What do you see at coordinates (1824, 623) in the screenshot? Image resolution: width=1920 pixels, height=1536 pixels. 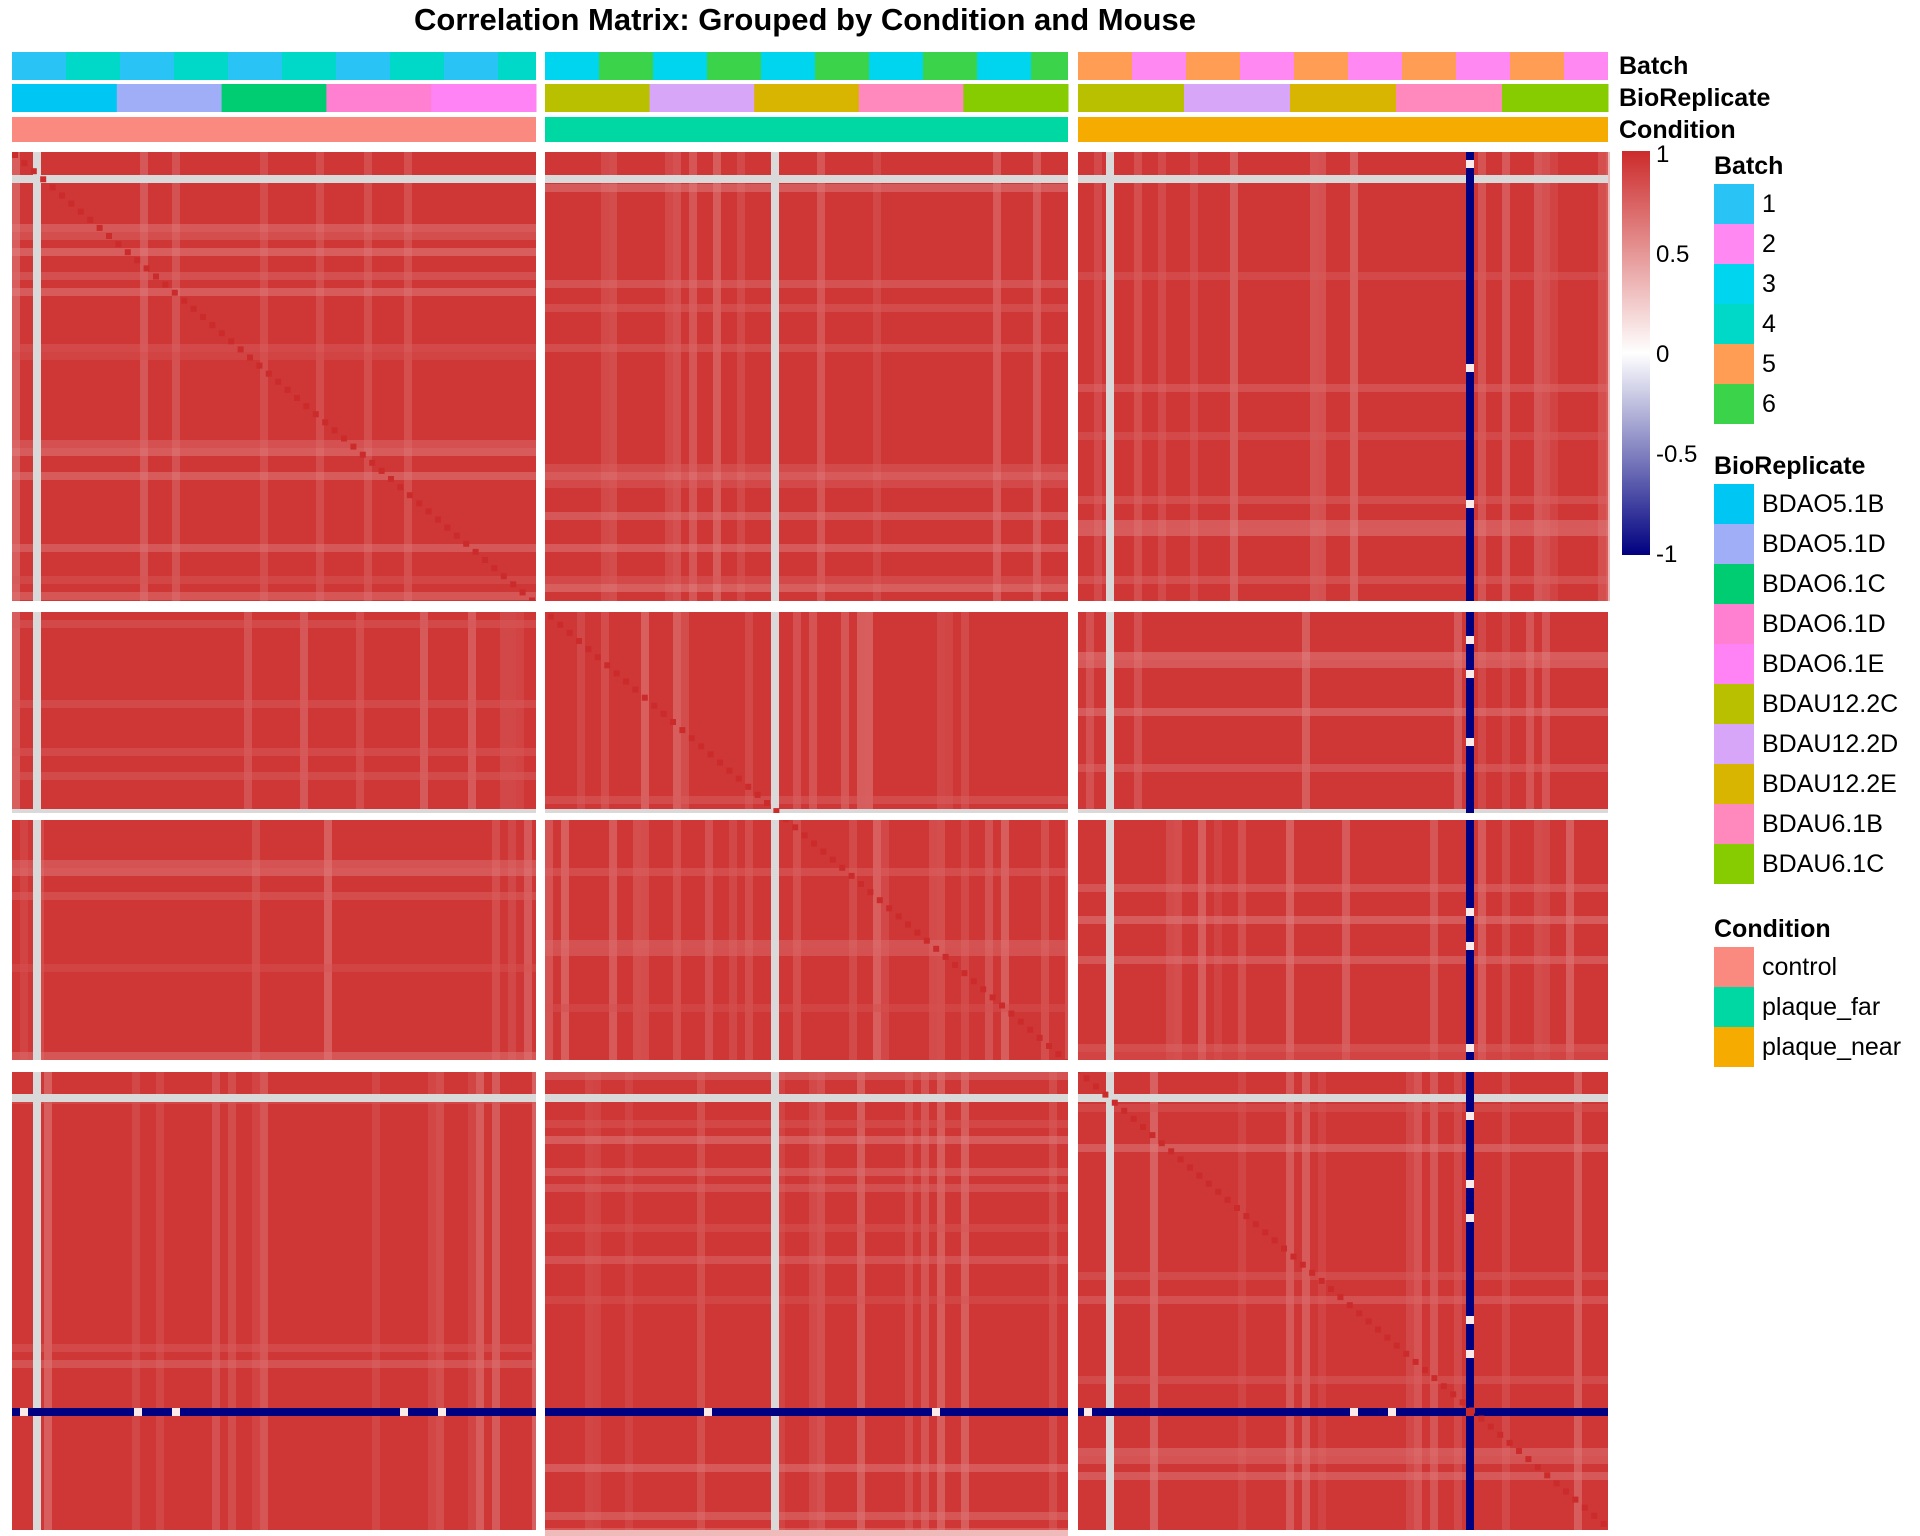 I see `legend-label: BDAO6.1D` at bounding box center [1824, 623].